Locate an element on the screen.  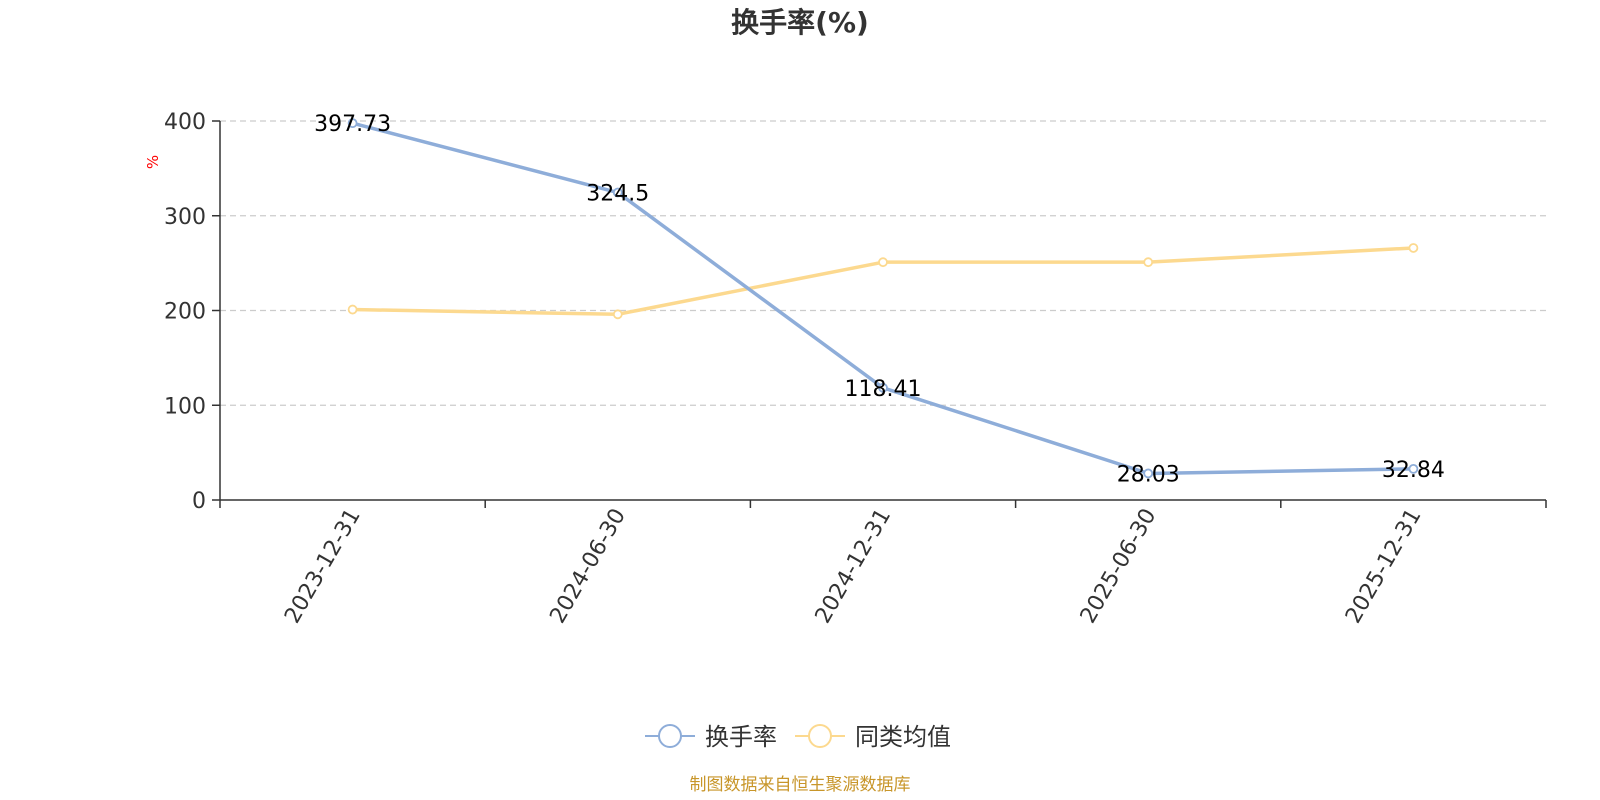
legend: 换手率 同类均值 is located at coordinates (798, 737).